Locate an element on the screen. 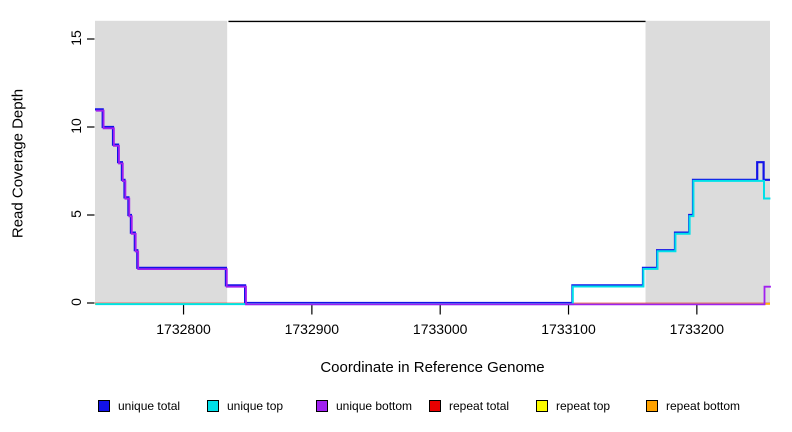 Image resolution: width=792 pixels, height=432 pixels. x-tick-label-0: 1732800 is located at coordinates (183, 329).